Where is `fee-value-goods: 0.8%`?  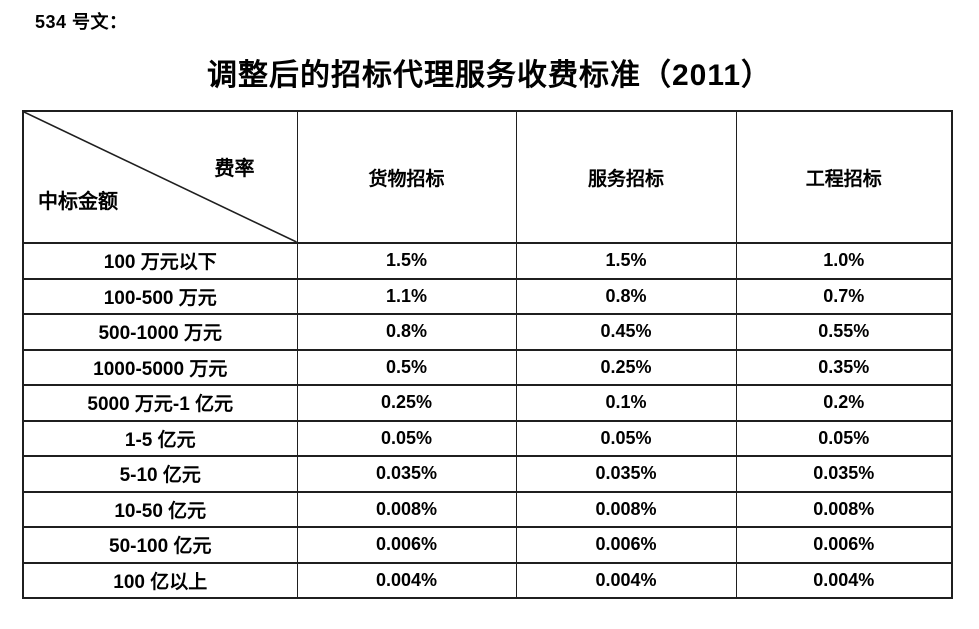
fee-value-goods: 0.8% is located at coordinates (406, 332).